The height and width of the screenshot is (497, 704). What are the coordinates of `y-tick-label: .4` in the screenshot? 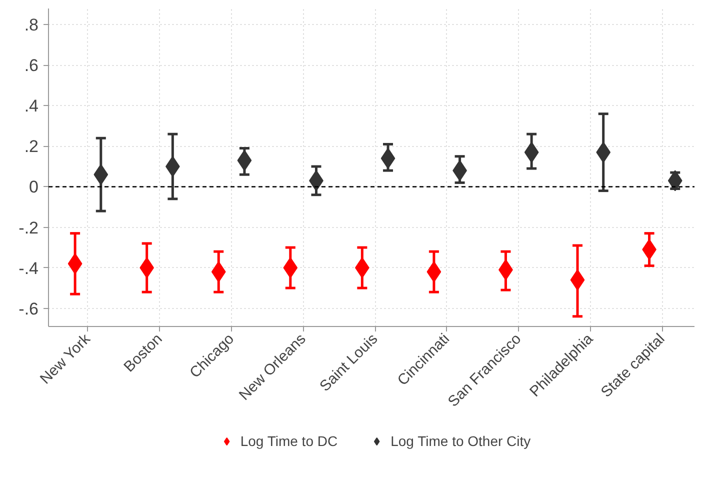 It's located at (31, 106).